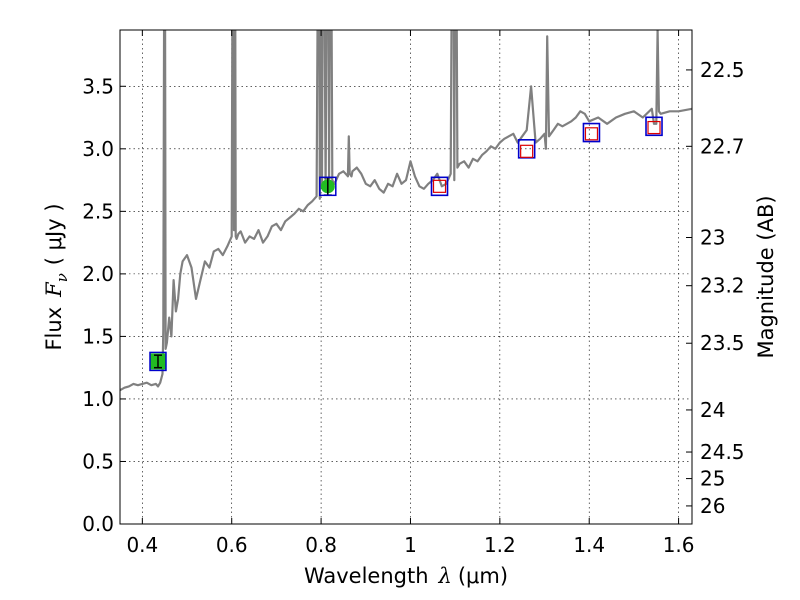 The height and width of the screenshot is (600, 800). I want to click on photometry-point-j, so click(526, 149).